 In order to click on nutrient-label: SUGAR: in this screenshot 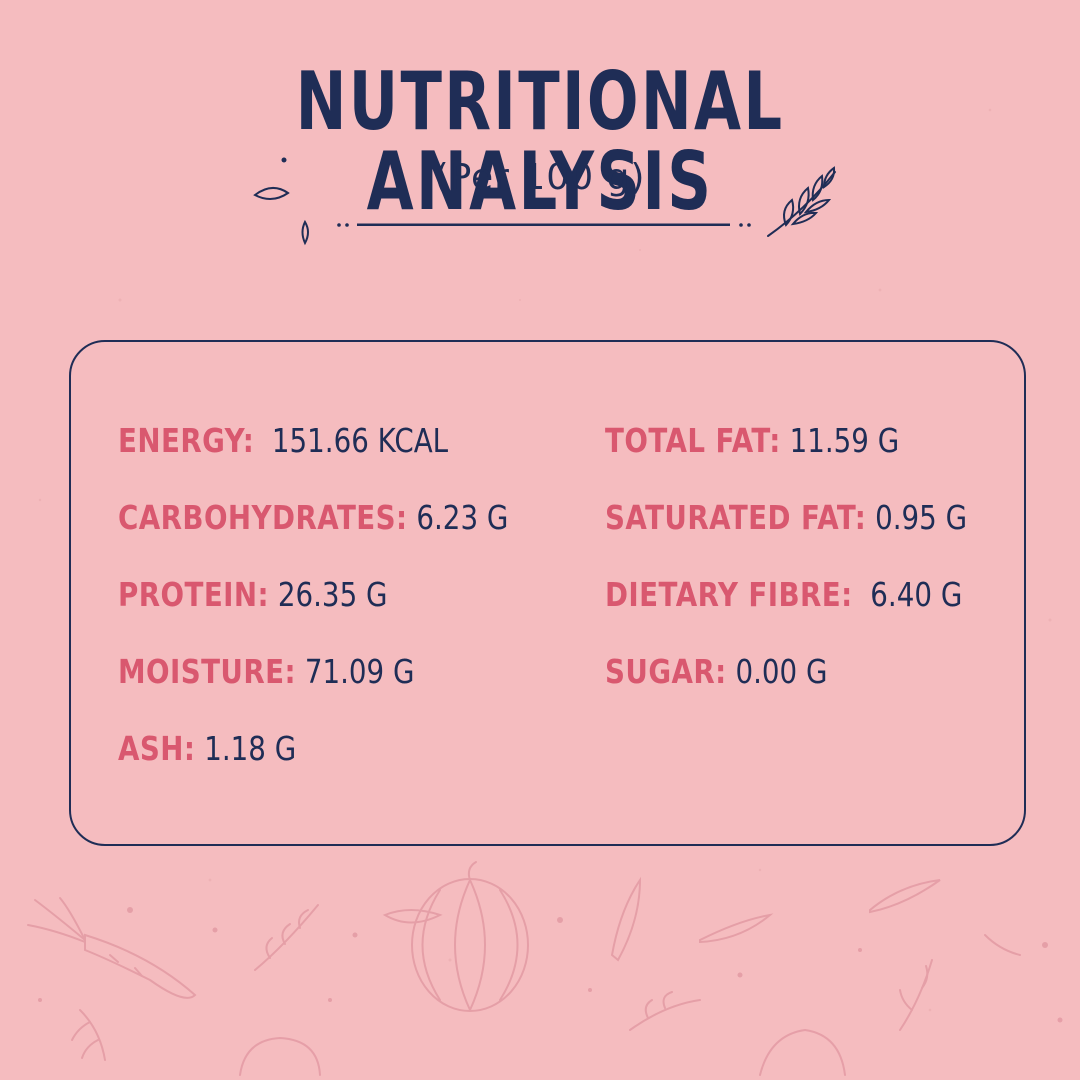, I will do `click(666, 671)`.